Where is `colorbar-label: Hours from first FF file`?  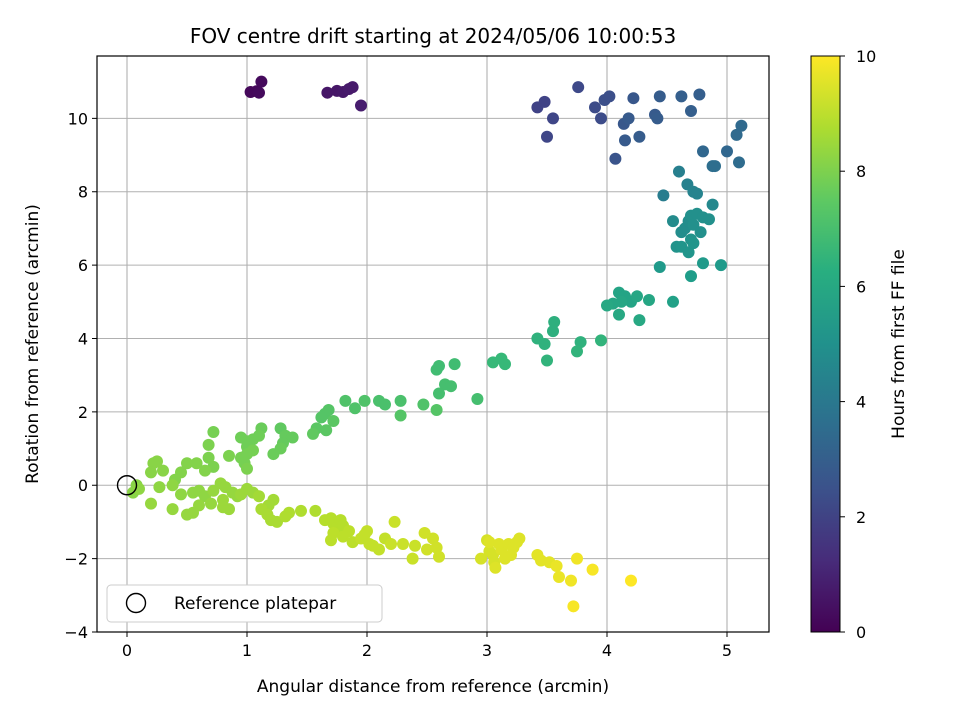
colorbar-label: Hours from first FF file is located at coordinates (899, 344).